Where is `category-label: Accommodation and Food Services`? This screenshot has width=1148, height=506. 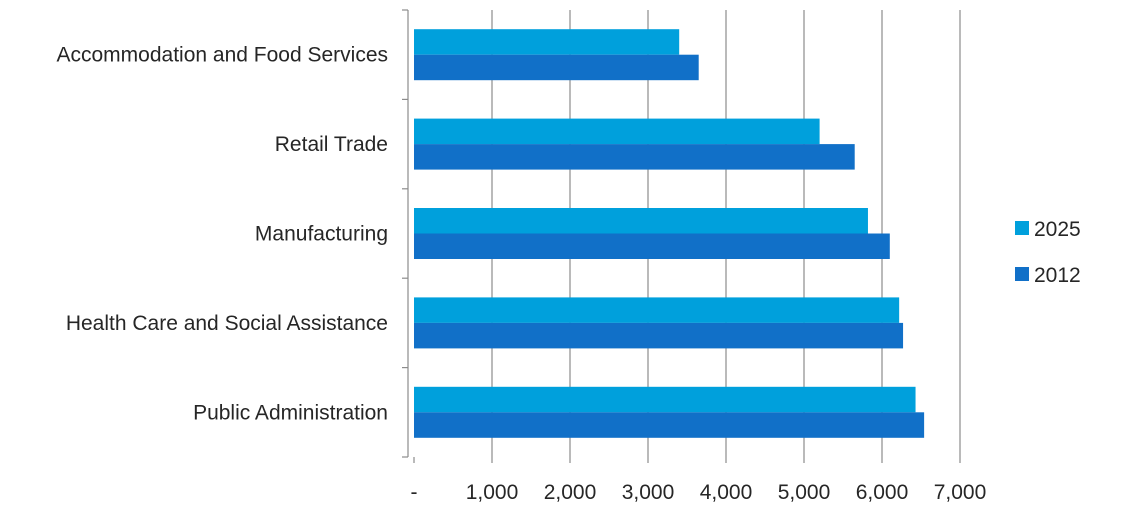 category-label: Accommodation and Food Services is located at coordinates (223, 55).